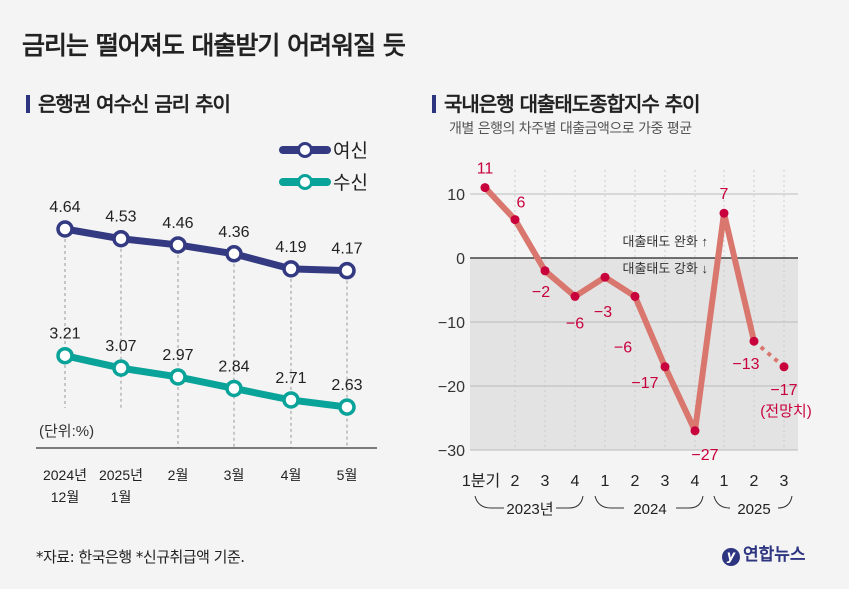 This screenshot has height=589, width=849. I want to click on series-line, so click(619, 309).